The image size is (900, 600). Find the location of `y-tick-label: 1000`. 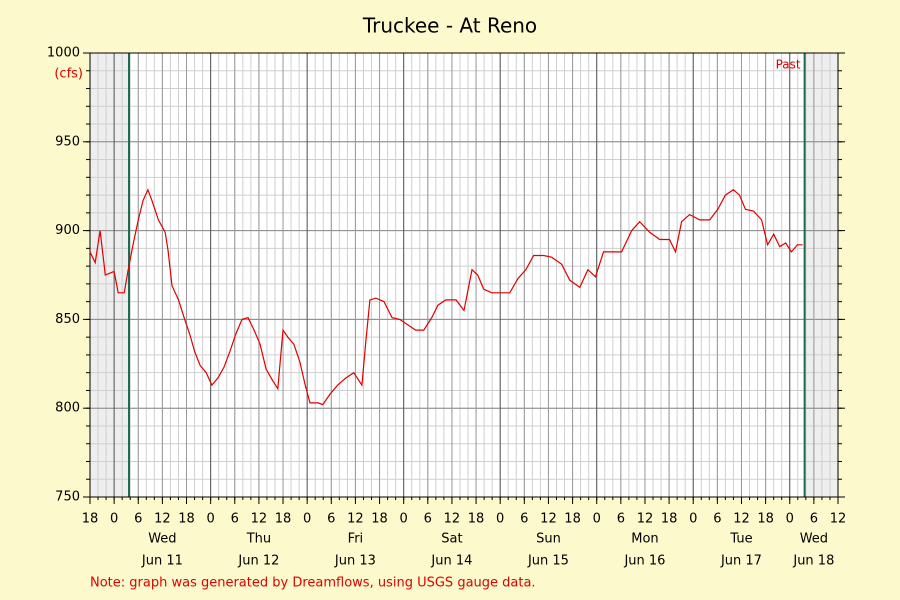

y-tick-label: 1000 is located at coordinates (63, 53).